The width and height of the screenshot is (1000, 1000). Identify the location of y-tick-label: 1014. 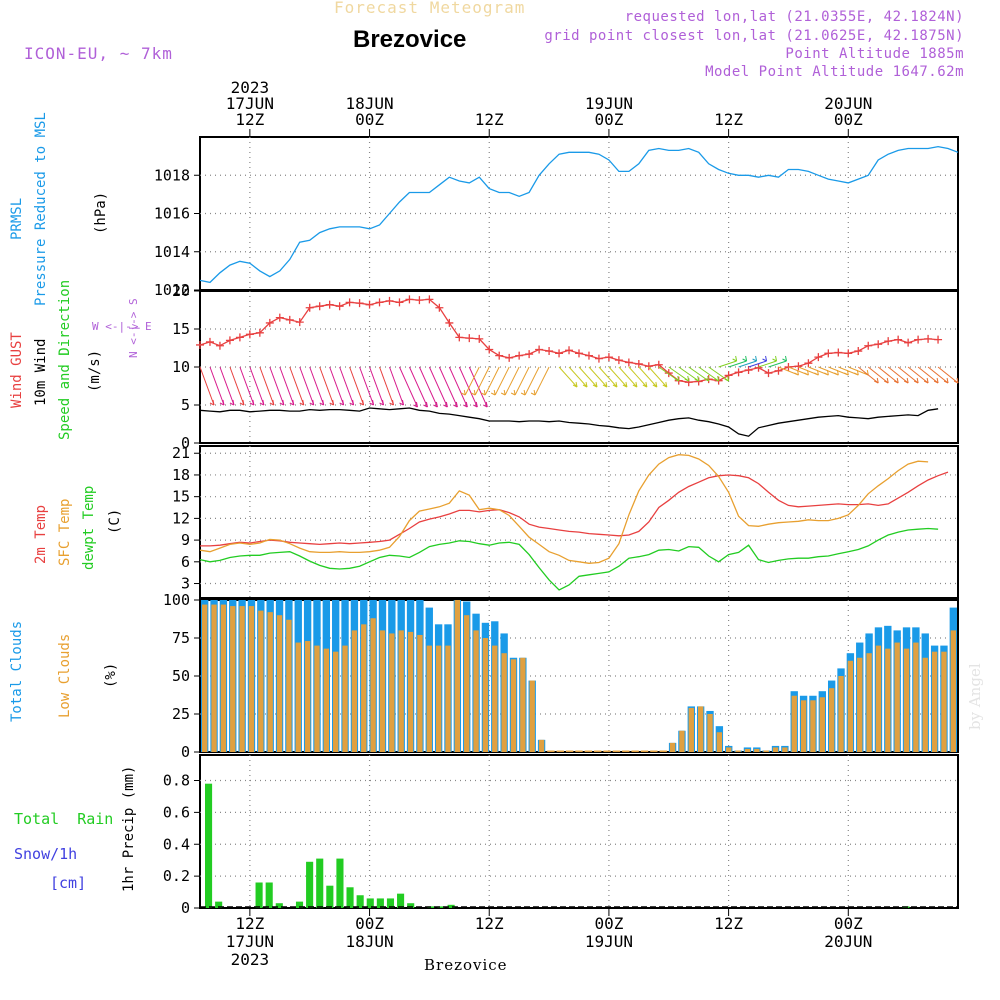
(172, 252).